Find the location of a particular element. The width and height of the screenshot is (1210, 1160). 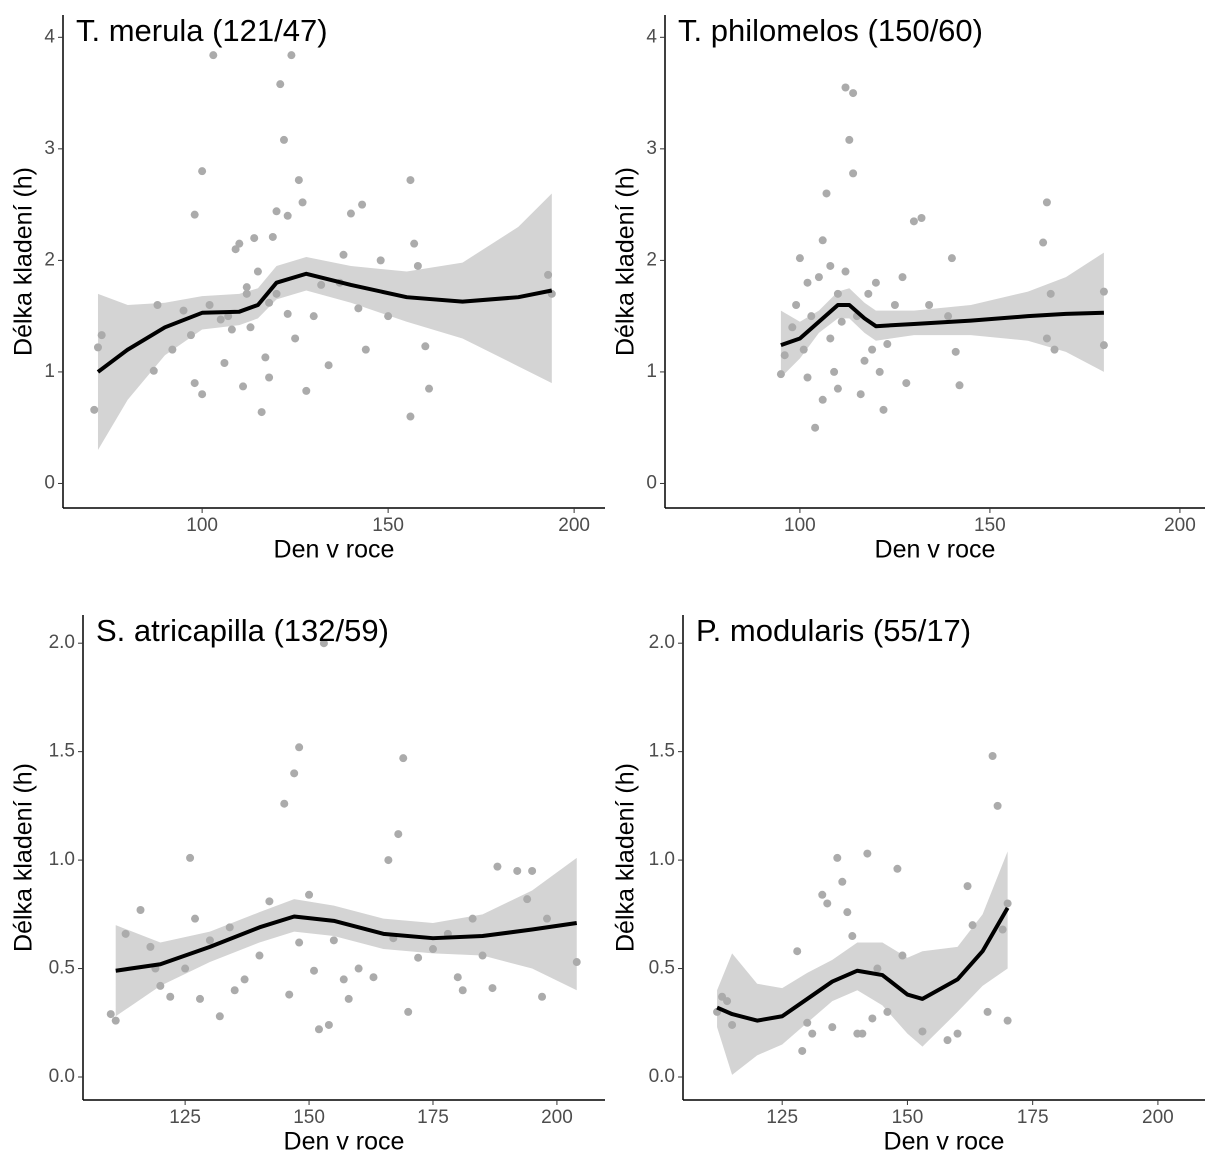

y-tick-label: 0.0 is located at coordinates (62, 1076).